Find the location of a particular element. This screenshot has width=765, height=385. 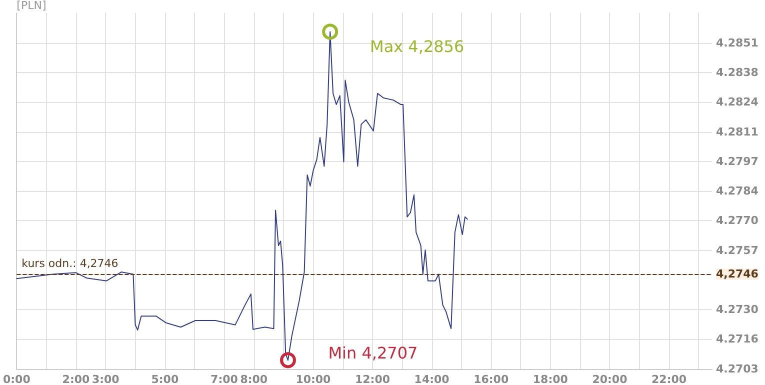

y-tick-label: 4.2851 is located at coordinates (737, 43).